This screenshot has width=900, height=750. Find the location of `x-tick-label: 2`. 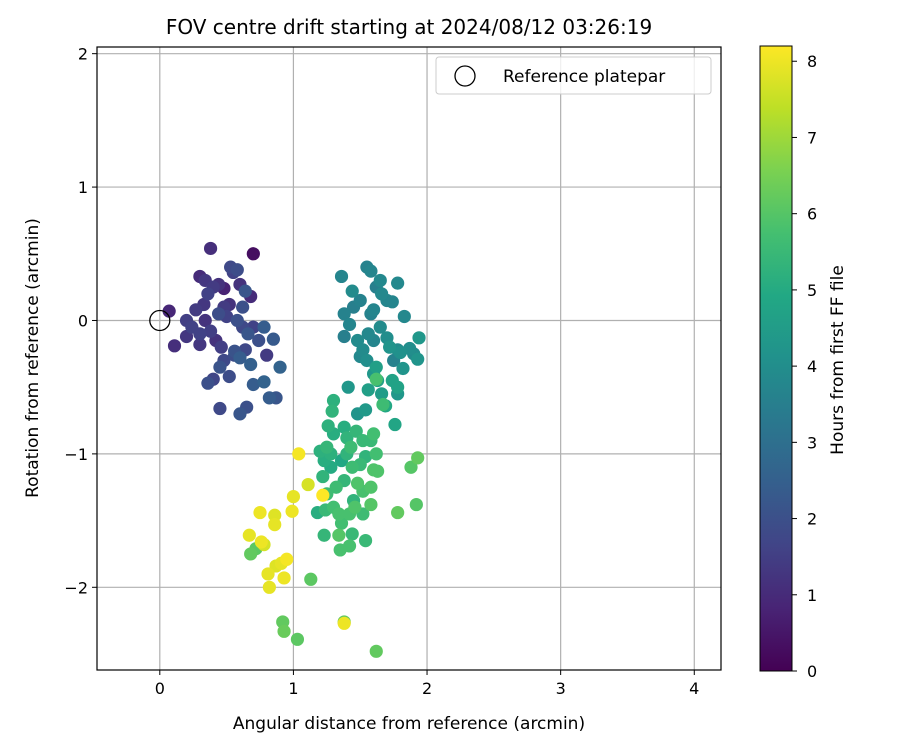

x-tick-label: 2 is located at coordinates (427, 688).